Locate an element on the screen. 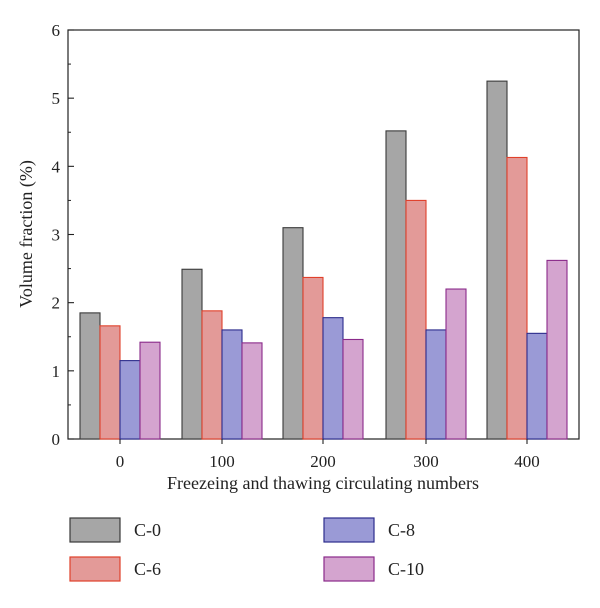 The width and height of the screenshot is (600, 608). y-tick-label: 0 is located at coordinates (56, 439).